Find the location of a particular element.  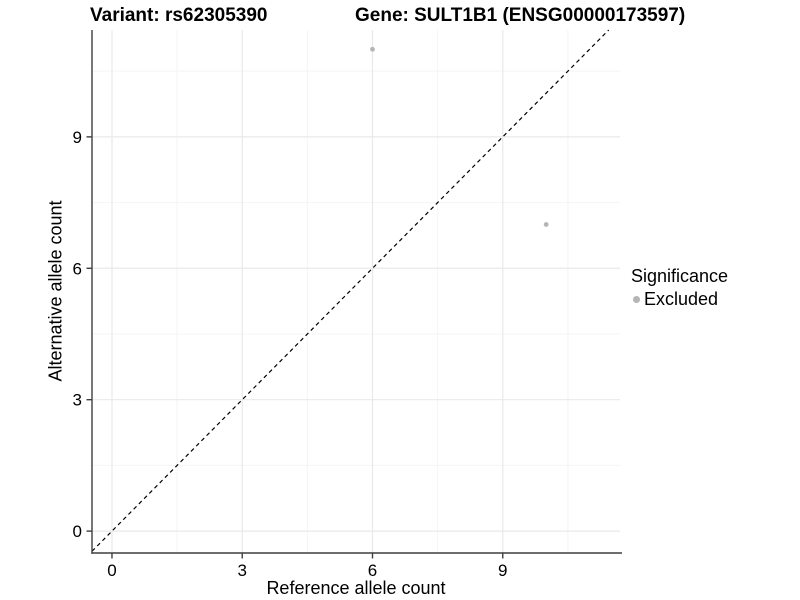

y-tick-label: 3 is located at coordinates (77, 400).